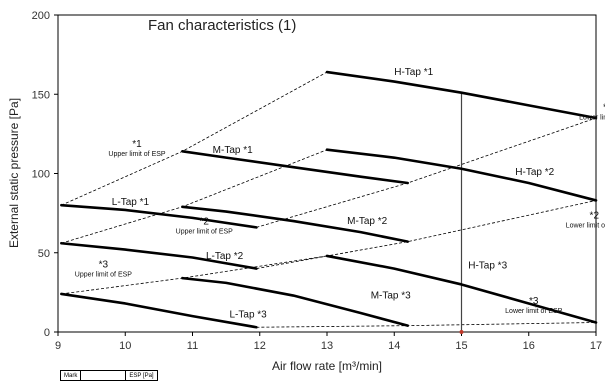 The height and width of the screenshot is (381, 605). What do you see at coordinates (14, 173) in the screenshot?
I see `y-axis-label: External static pressure [Pa]` at bounding box center [14, 173].